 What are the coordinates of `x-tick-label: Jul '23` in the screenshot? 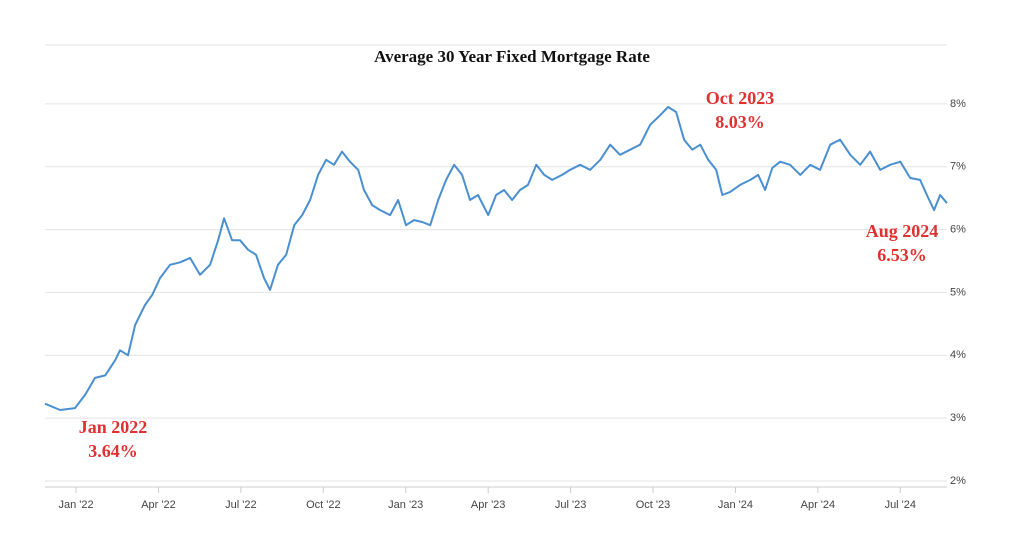 It's located at (570, 505).